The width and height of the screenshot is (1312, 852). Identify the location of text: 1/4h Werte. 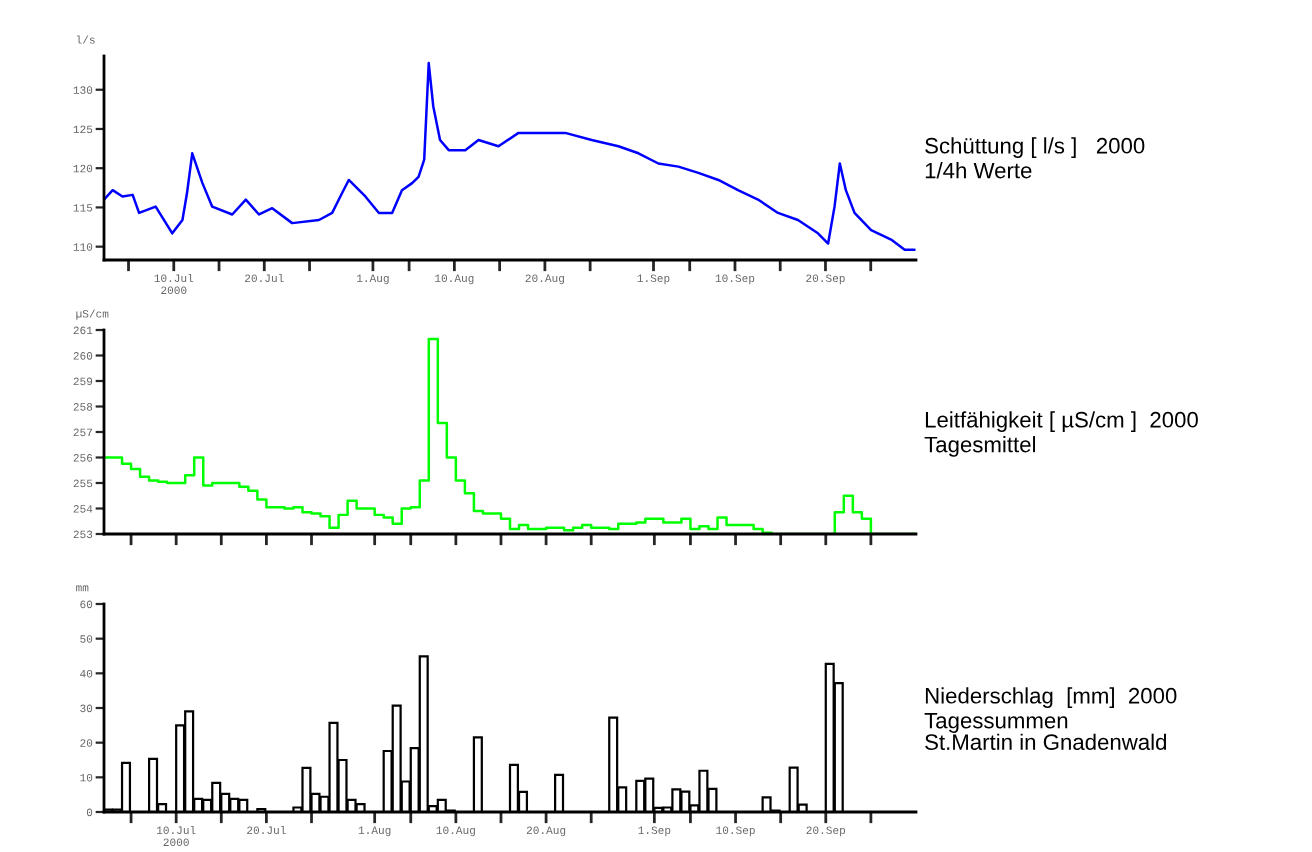
(978, 170).